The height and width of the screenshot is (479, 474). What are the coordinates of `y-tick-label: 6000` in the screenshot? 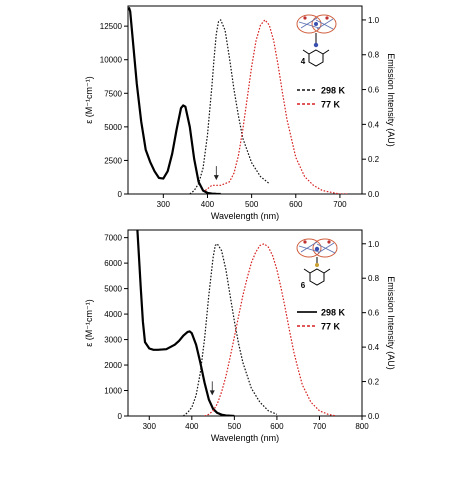 It's located at (113, 263).